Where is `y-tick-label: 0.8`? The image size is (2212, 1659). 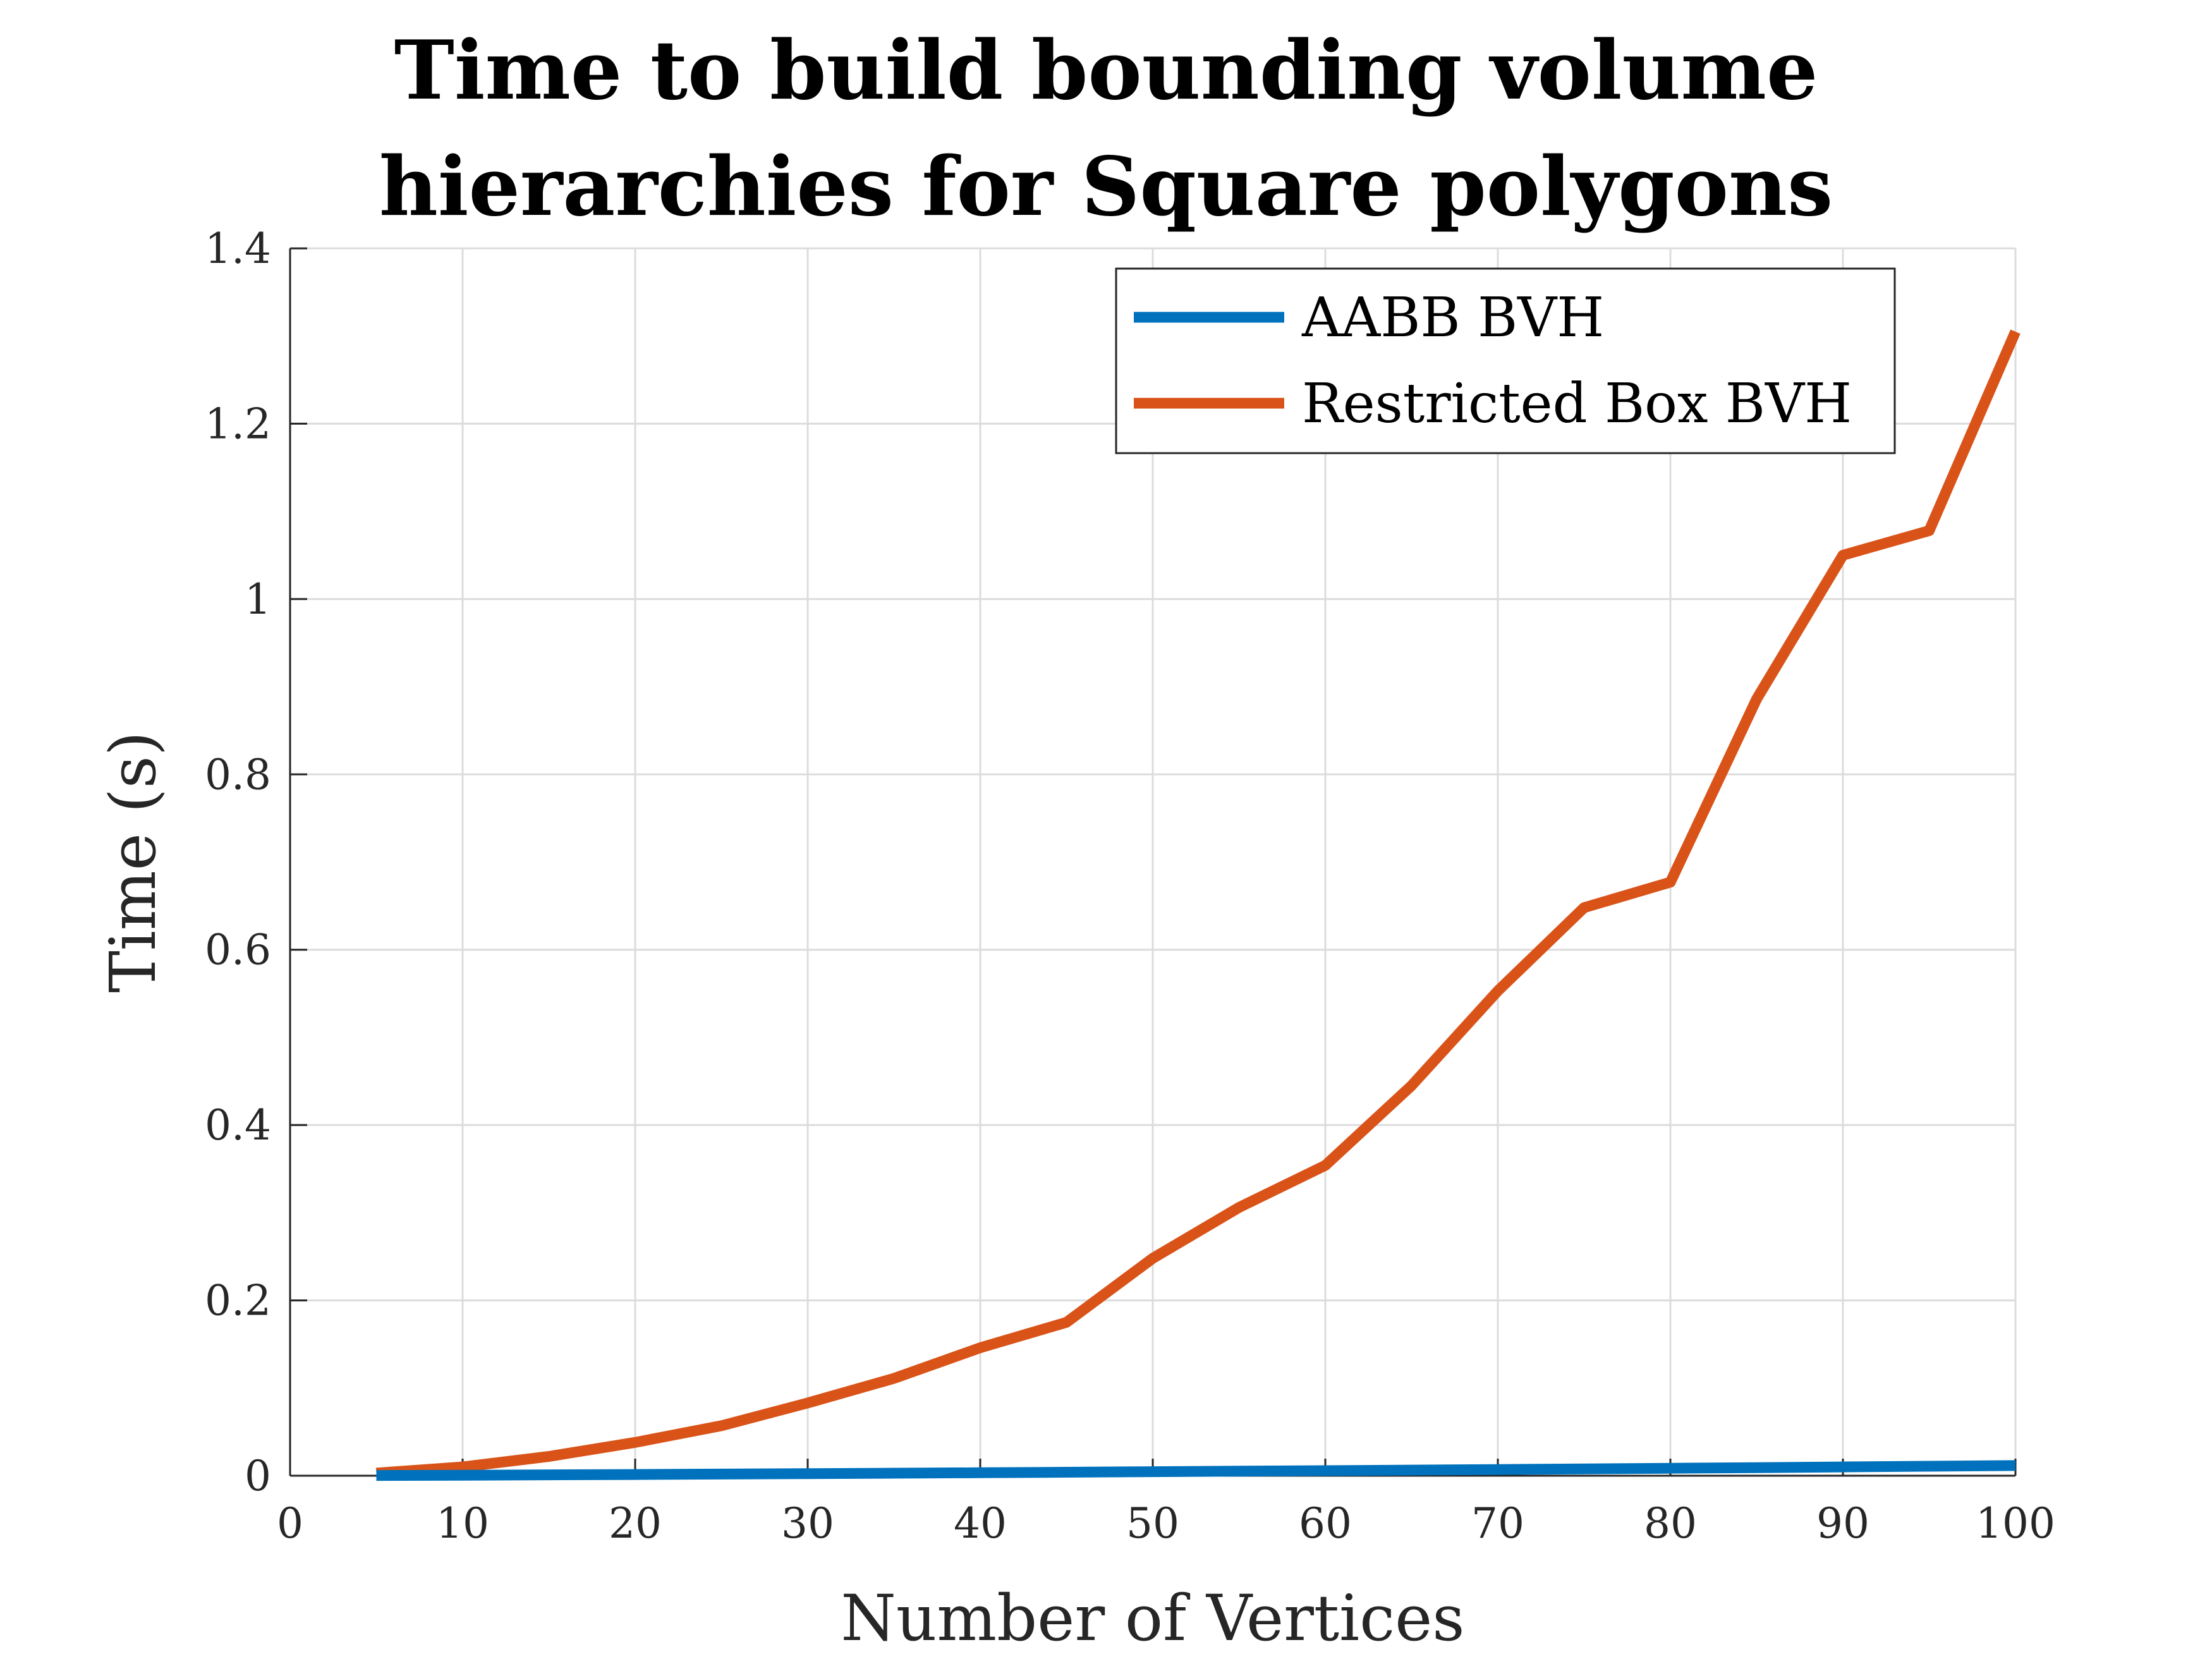 y-tick-label: 0.8 is located at coordinates (238, 774).